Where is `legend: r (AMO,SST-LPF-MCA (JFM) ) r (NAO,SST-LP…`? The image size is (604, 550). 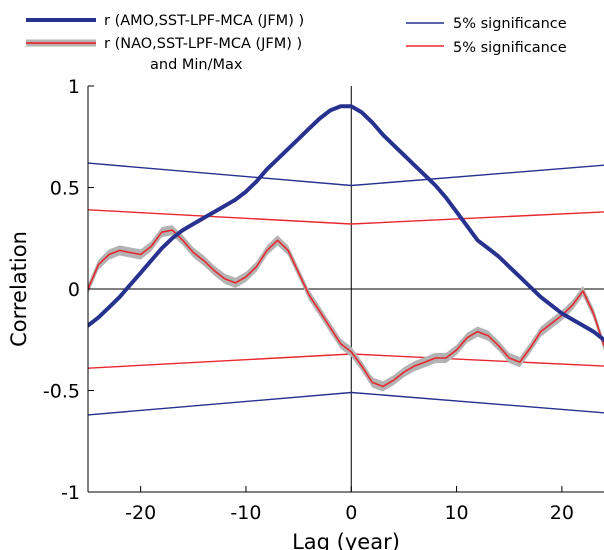
legend: r (AMO,SST-LPF-MCA (JFM) ) r (NAO,SST-LP… is located at coordinates (296, 43).